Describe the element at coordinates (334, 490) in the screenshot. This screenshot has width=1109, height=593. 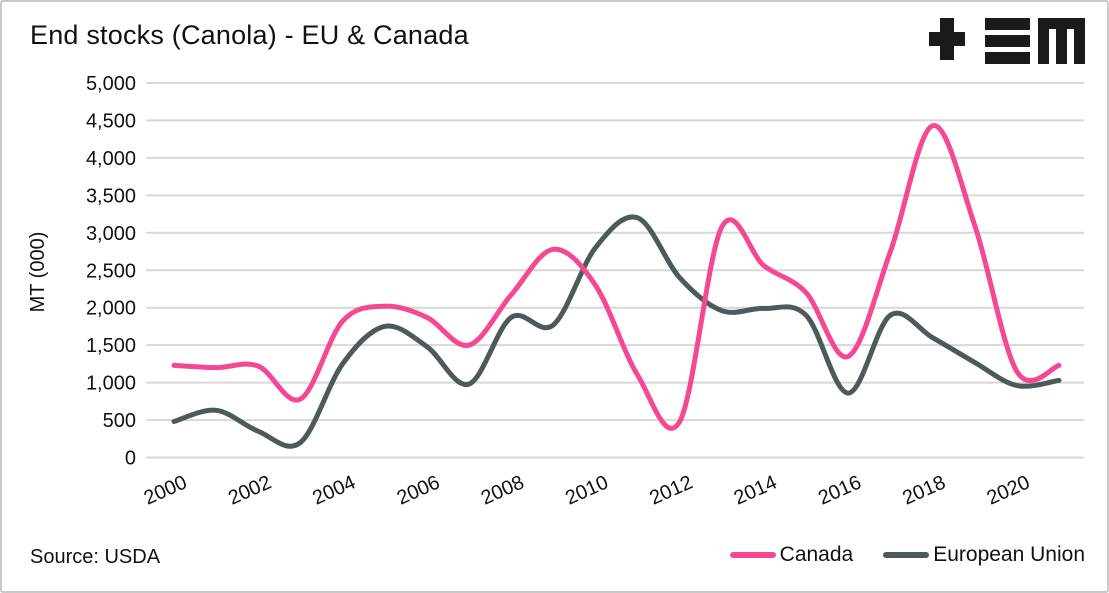
I see `x-tick-label: 2004` at that location.